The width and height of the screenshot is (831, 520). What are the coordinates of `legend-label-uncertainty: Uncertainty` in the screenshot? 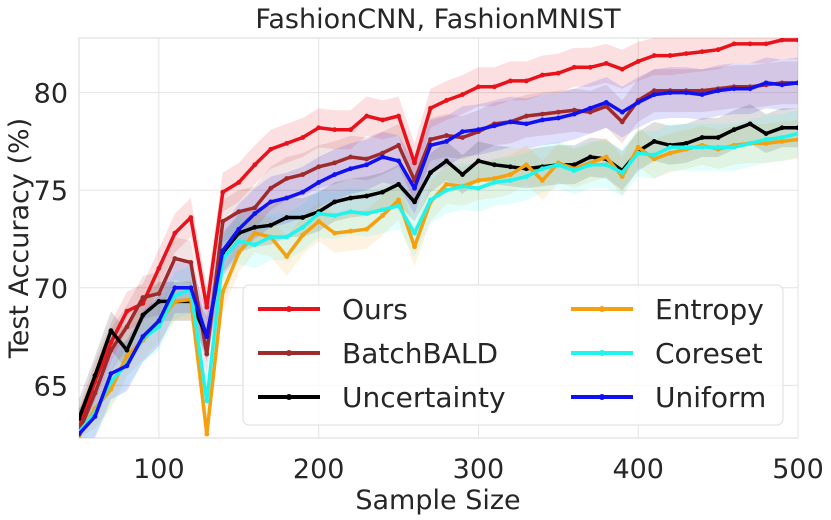 It's located at (424, 397).